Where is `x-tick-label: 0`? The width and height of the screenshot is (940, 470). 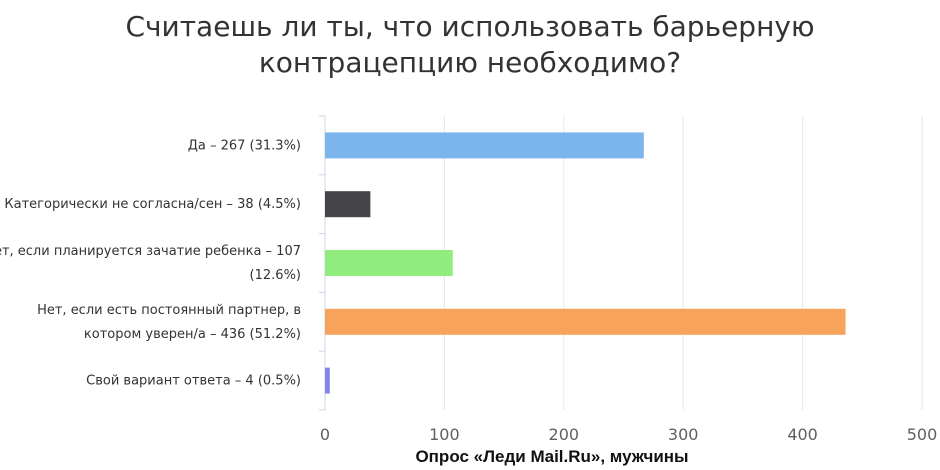
x-tick-label: 0 is located at coordinates (325, 434).